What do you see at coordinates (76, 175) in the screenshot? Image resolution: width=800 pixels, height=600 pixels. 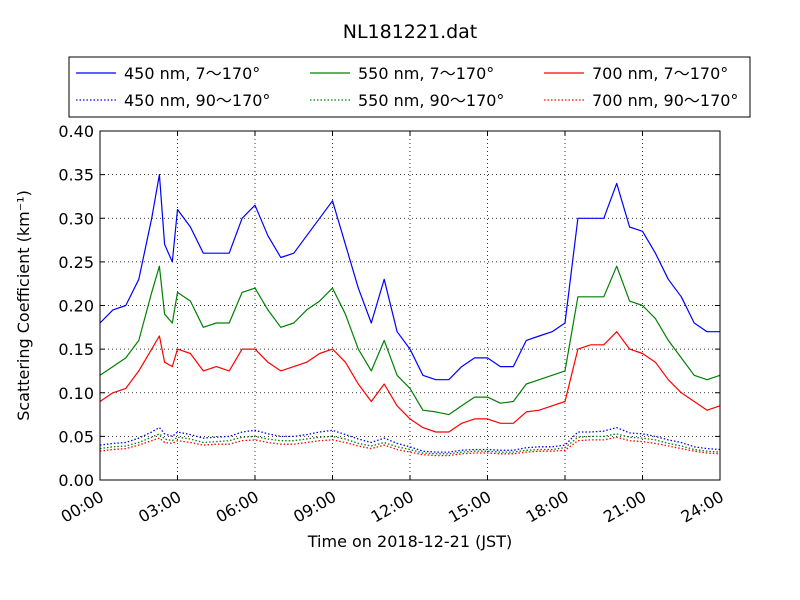 I see `y-tick-label: 0.35` at bounding box center [76, 175].